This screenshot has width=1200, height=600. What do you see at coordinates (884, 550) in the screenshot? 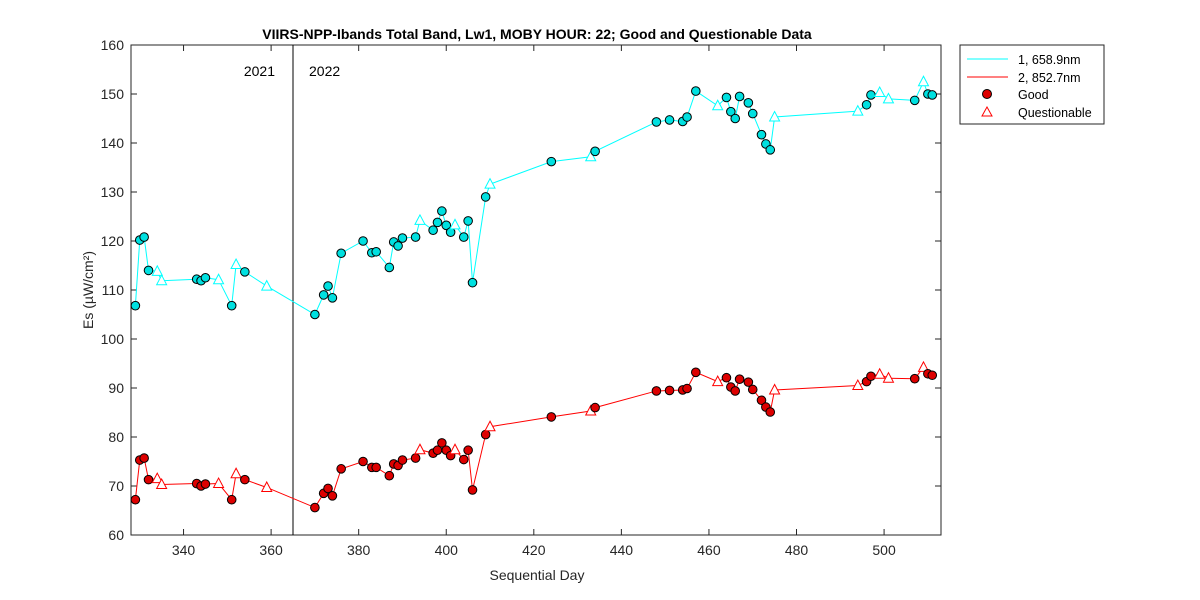
I see `x-tick-label: 500` at bounding box center [884, 550].